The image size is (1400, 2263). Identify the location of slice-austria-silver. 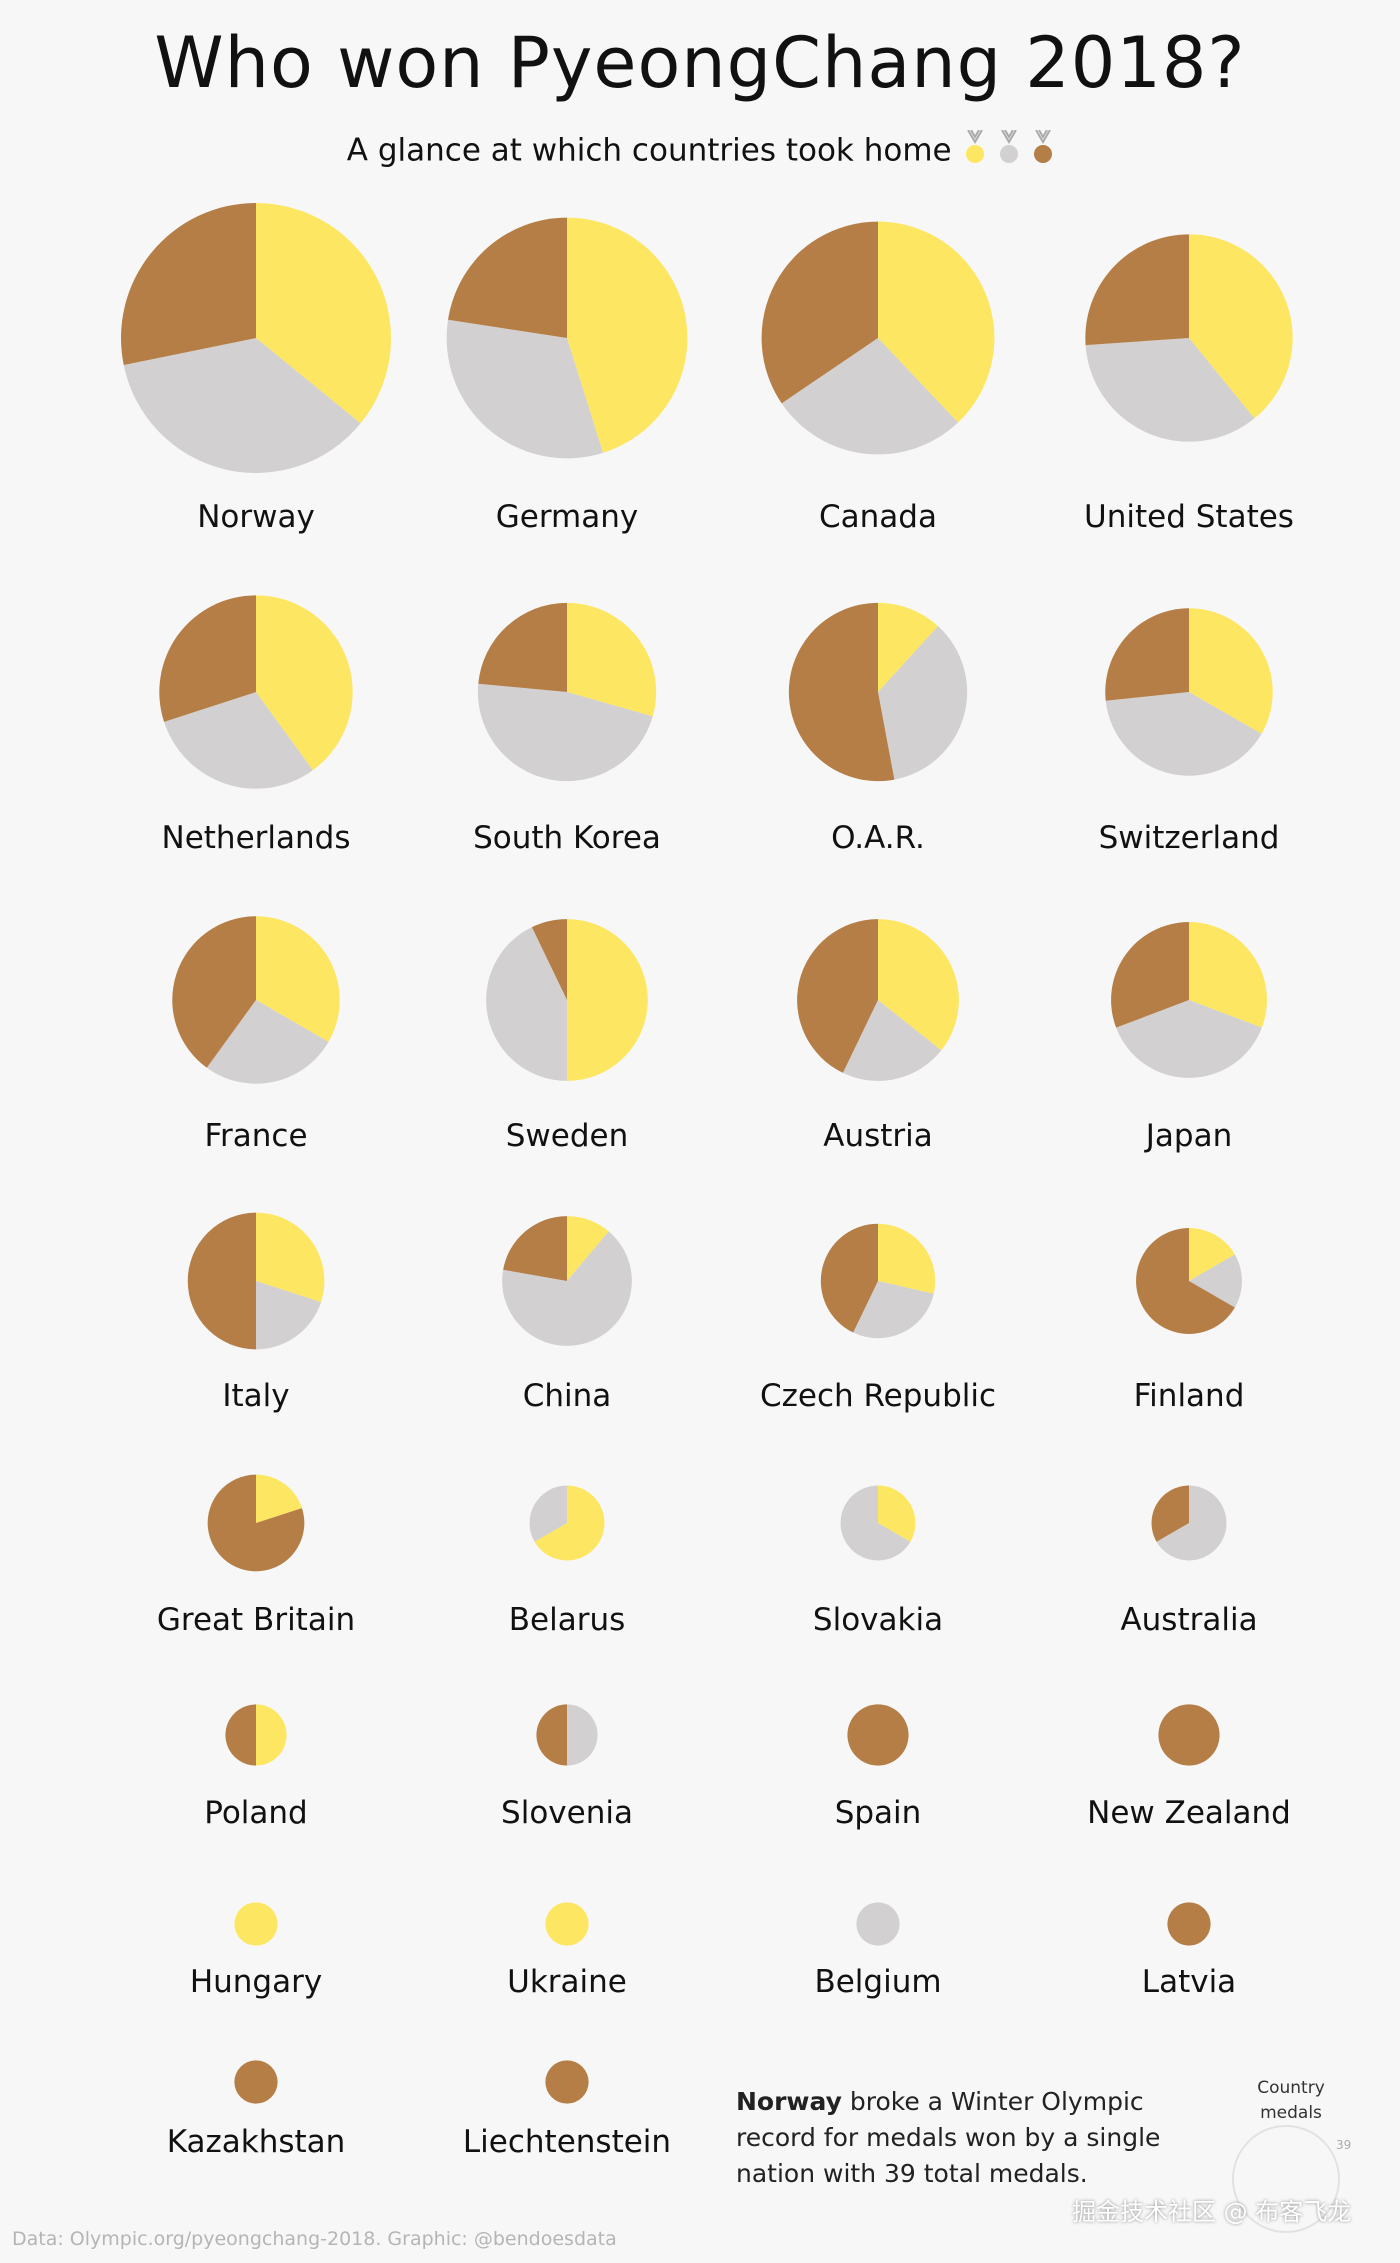
(892, 1040).